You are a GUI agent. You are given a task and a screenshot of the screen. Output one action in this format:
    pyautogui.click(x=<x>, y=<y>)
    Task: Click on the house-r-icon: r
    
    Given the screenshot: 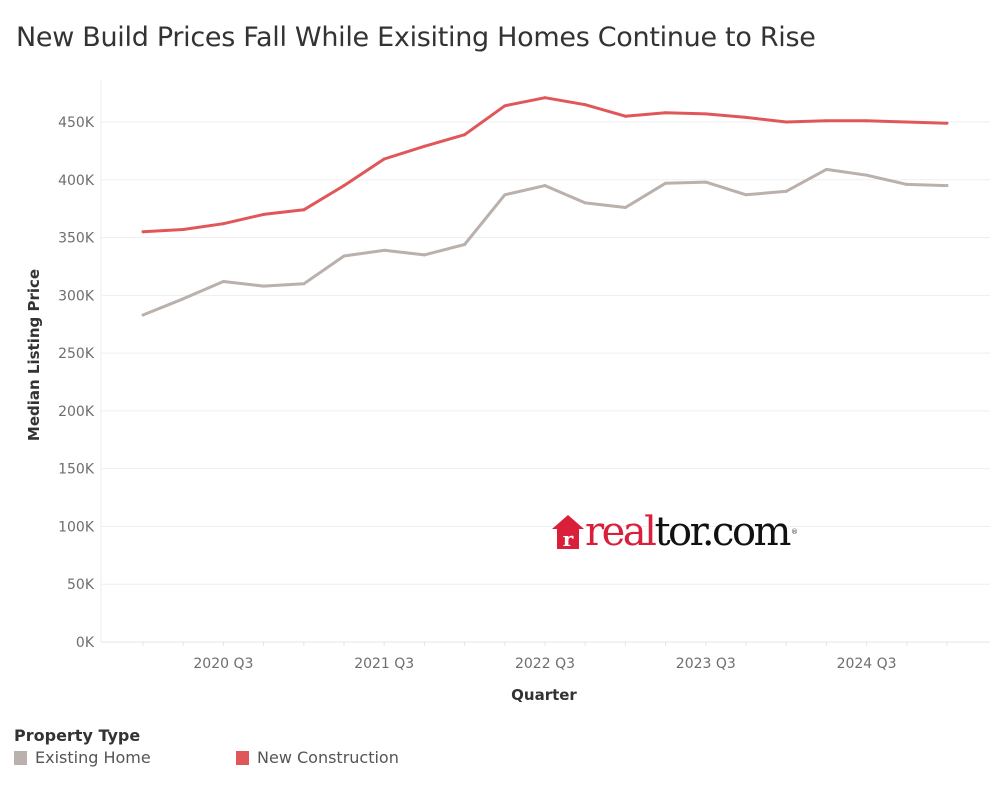 What is the action you would take?
    pyautogui.click(x=568, y=533)
    